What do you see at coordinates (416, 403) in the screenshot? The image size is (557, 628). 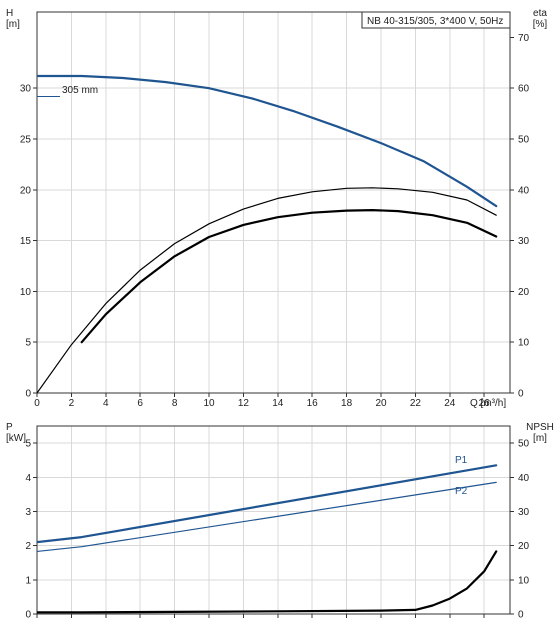 I see `x-tick-label: 22` at bounding box center [416, 403].